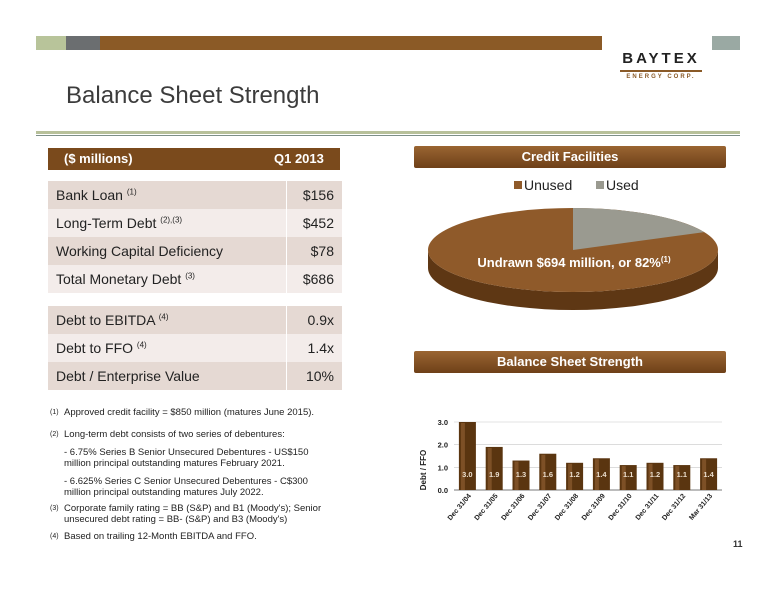  What do you see at coordinates (98, 158) in the screenshot?
I see `table-header-units: ($ millions)` at bounding box center [98, 158].